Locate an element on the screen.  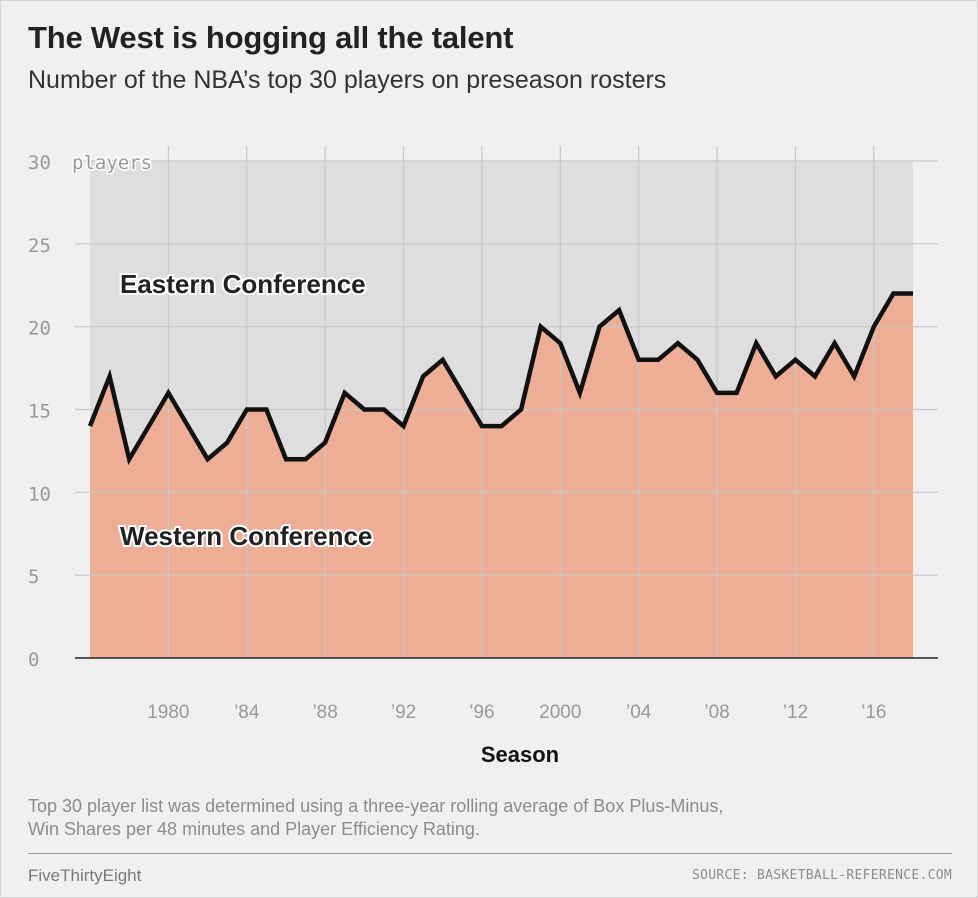
y-tick-label: 5 is located at coordinates (33, 577).